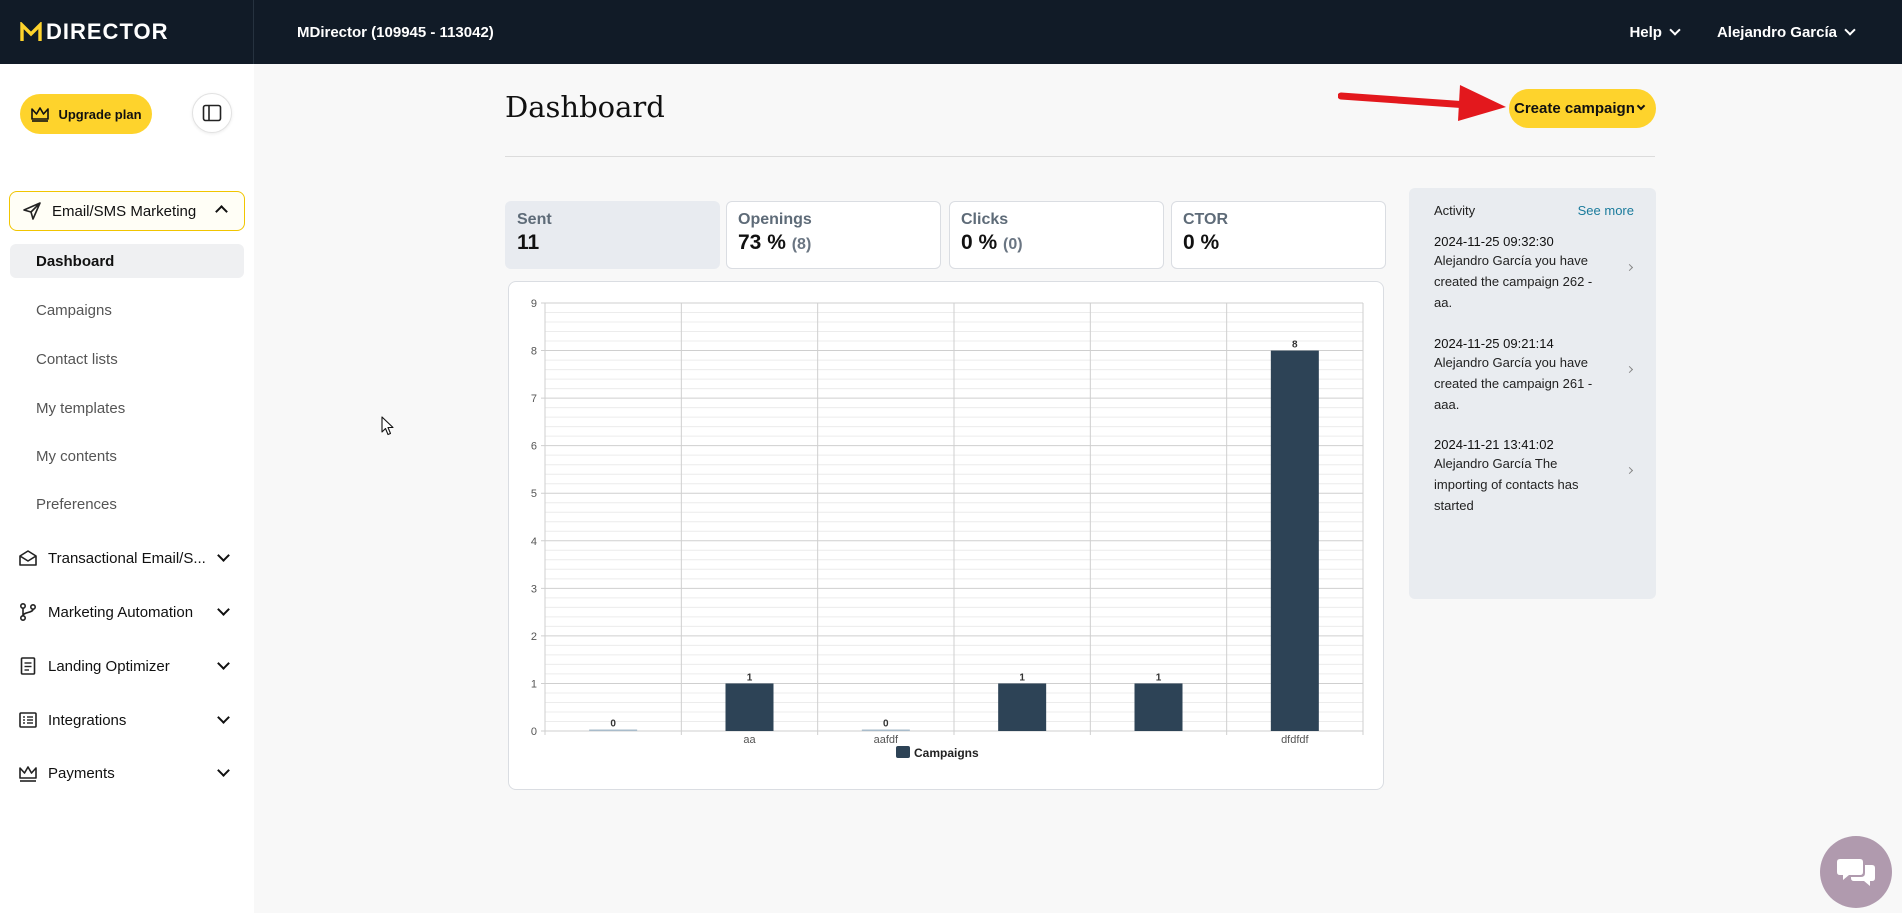  Describe the element at coordinates (801, 244) in the screenshot. I see `stat-count: (8)` at that location.